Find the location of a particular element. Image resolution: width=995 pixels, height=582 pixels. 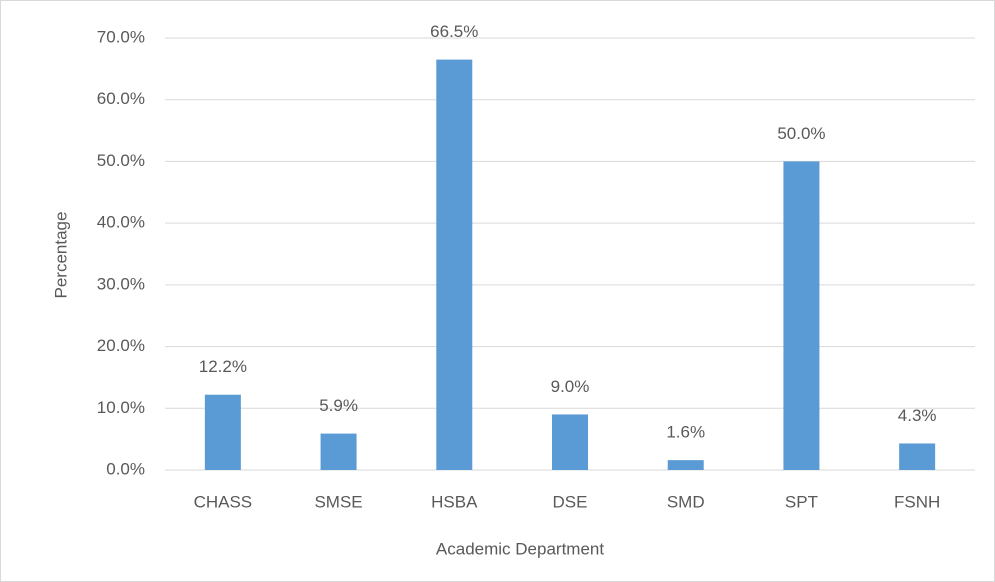

x-tick-label: CHASS is located at coordinates (223, 501).